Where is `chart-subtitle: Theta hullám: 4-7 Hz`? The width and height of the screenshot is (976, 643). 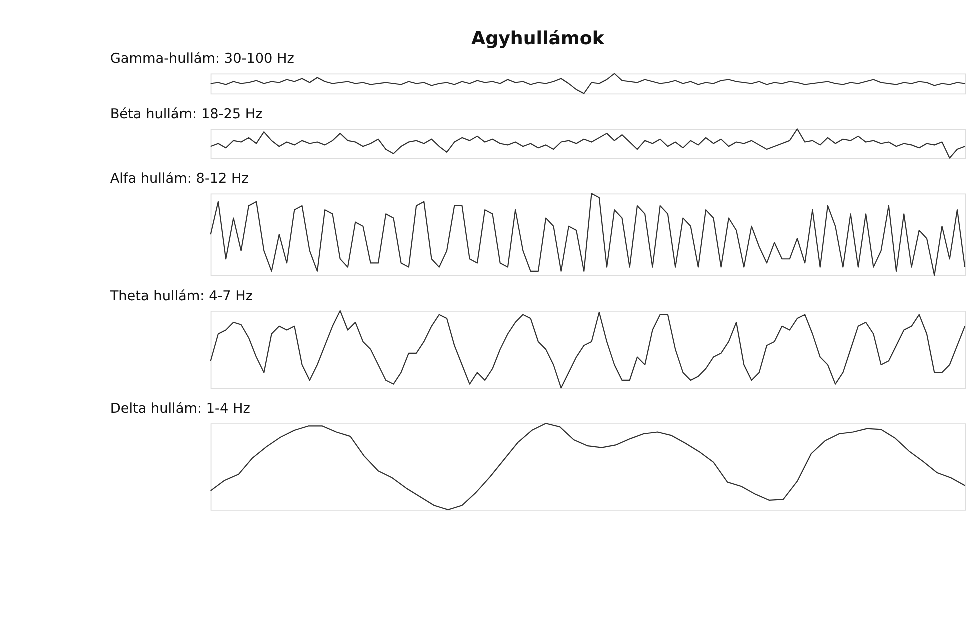 chart-subtitle: Theta hullám: 4-7 Hz is located at coordinates (181, 296).